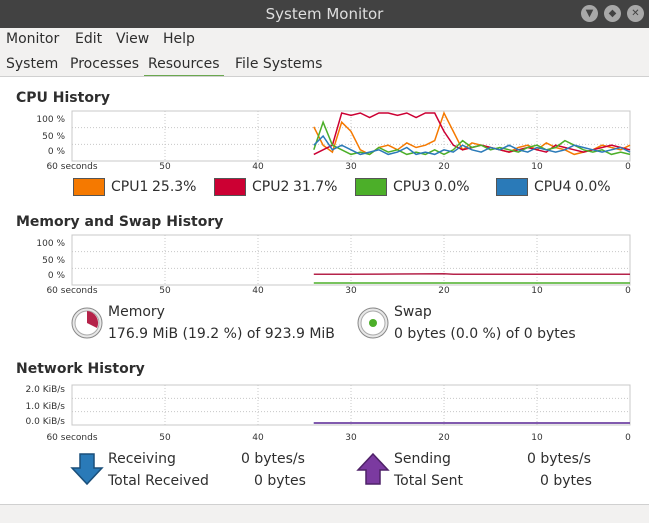  I want to click on memory-series-memory, so click(471, 274).